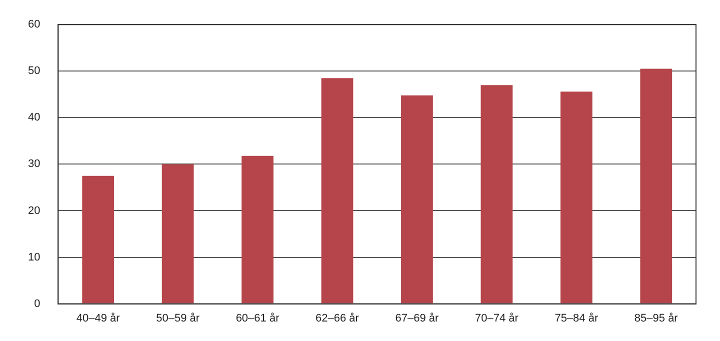 The image size is (720, 341). What do you see at coordinates (258, 318) in the screenshot?
I see `x-tick-label: 60–61 år` at bounding box center [258, 318].